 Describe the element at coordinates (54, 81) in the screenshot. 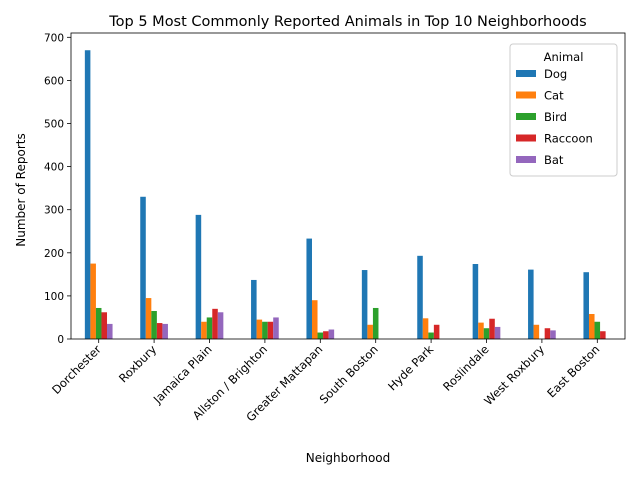

I see `y-tick-label: 600` at that location.